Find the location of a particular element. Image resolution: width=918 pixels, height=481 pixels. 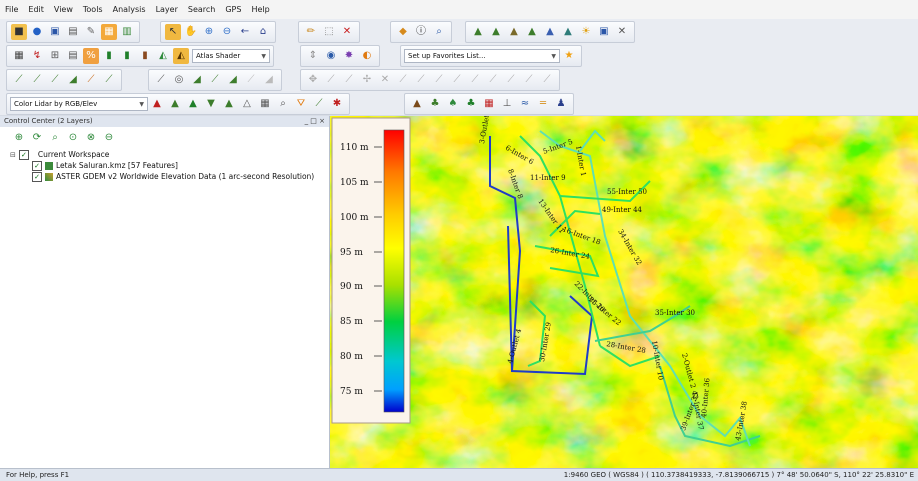

lidar-tool-2-icon: ▲ is located at coordinates (175, 103).